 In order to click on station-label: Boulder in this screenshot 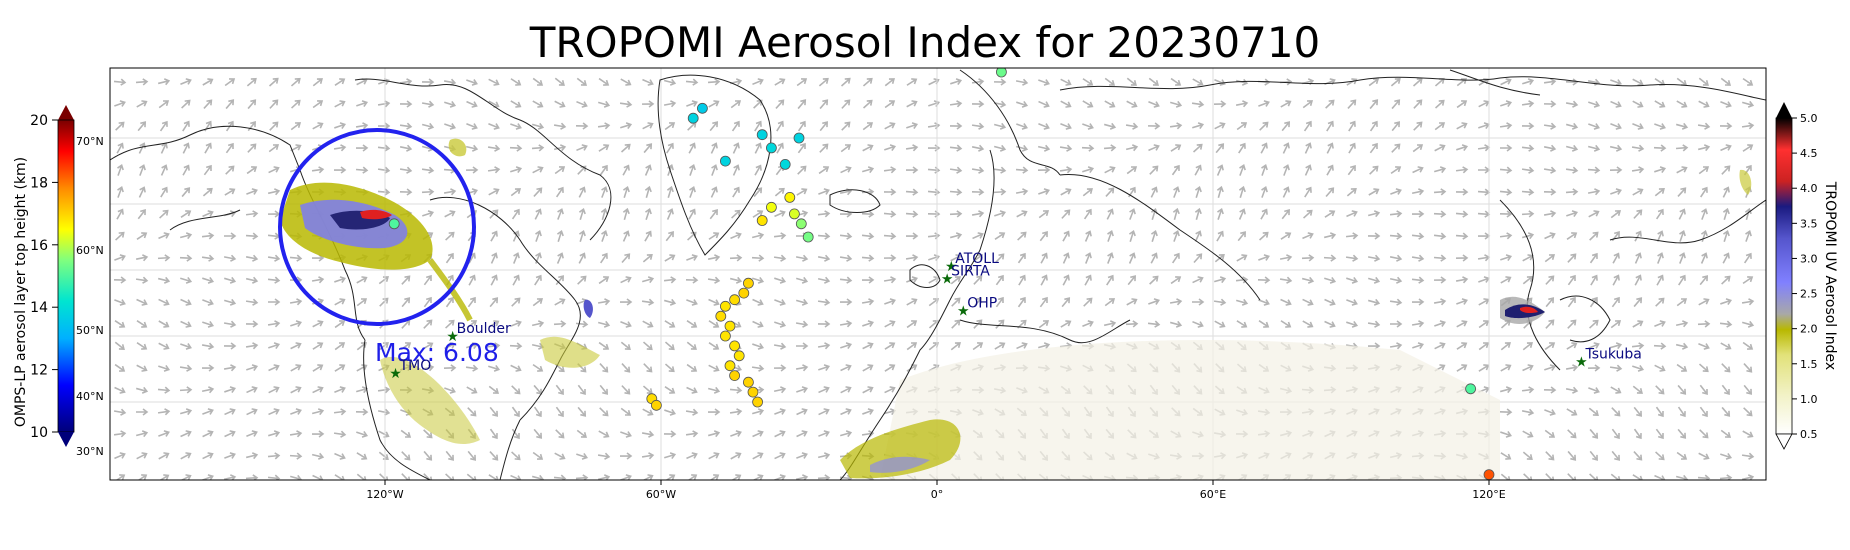, I will do `click(484, 329)`.